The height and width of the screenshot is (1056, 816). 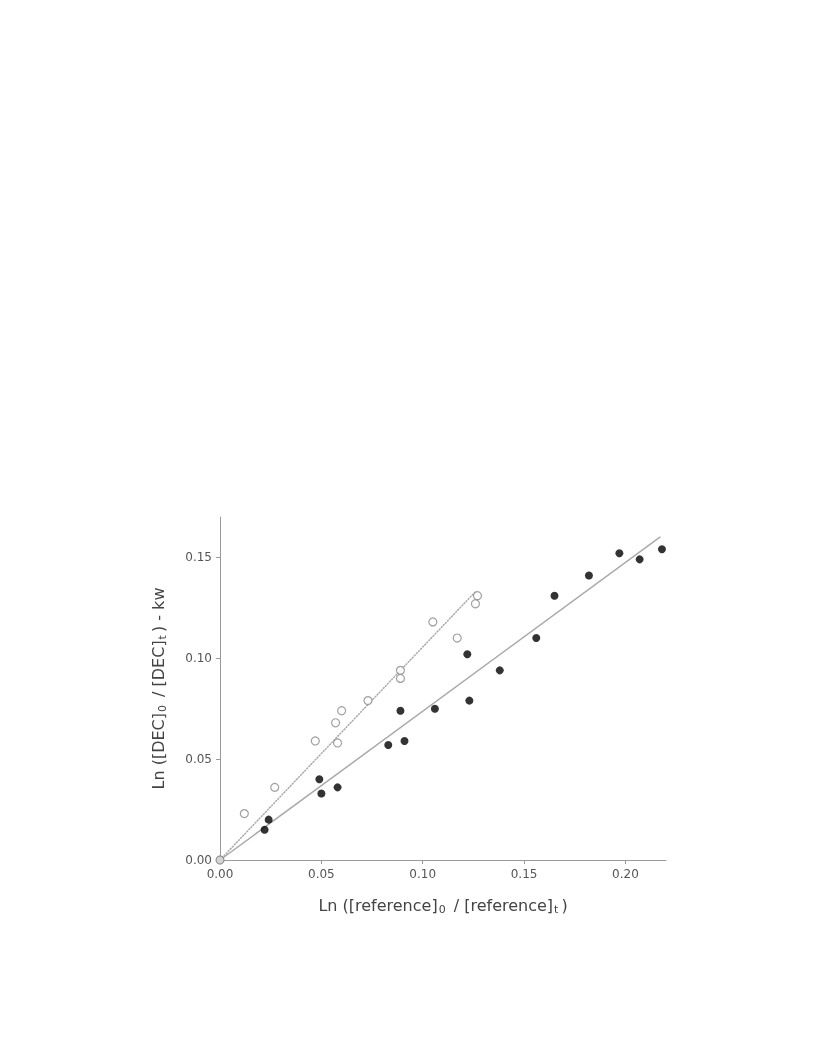 What do you see at coordinates (198, 860) in the screenshot?
I see `y-tick-label: 0.00` at bounding box center [198, 860].